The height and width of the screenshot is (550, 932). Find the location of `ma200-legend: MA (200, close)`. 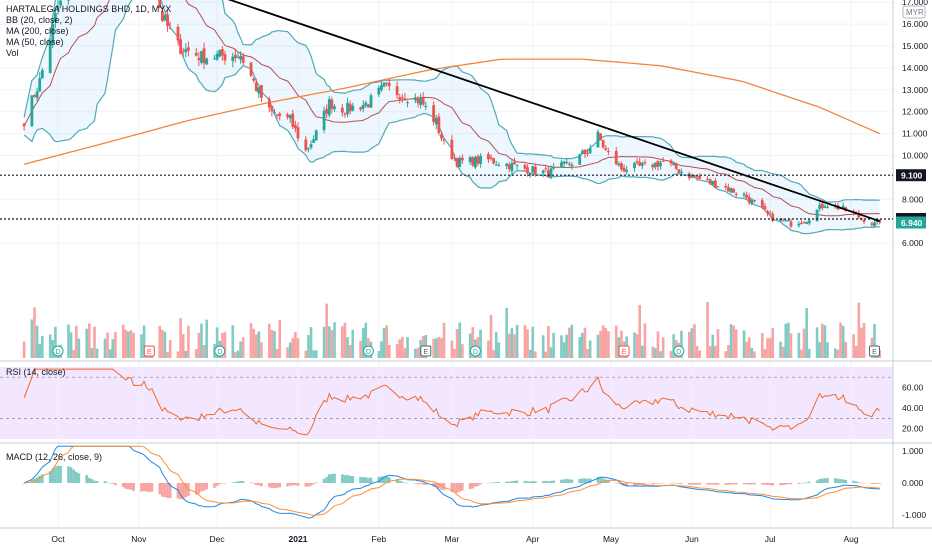

ma200-legend: MA (200, close) is located at coordinates (37, 31).